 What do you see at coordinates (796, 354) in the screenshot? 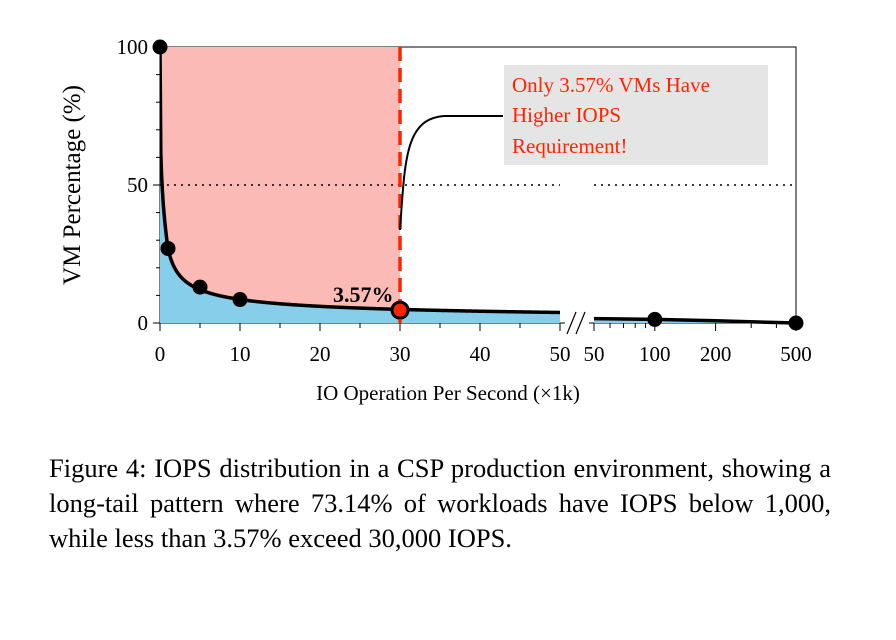
I see `x-tick-label-right: 500` at bounding box center [796, 354].